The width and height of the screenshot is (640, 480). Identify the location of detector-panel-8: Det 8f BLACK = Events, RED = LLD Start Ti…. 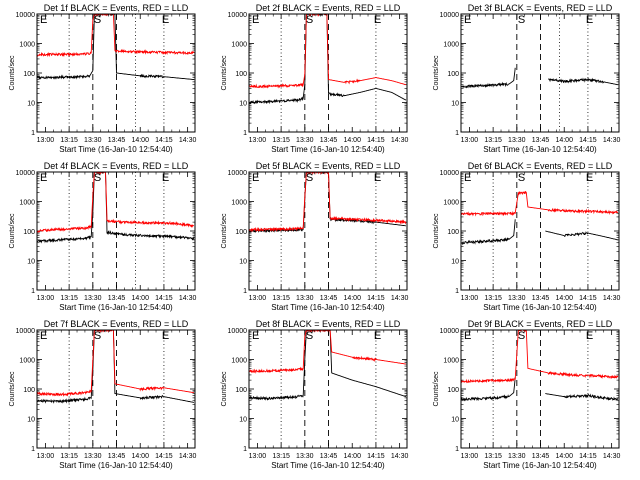
(314, 394).